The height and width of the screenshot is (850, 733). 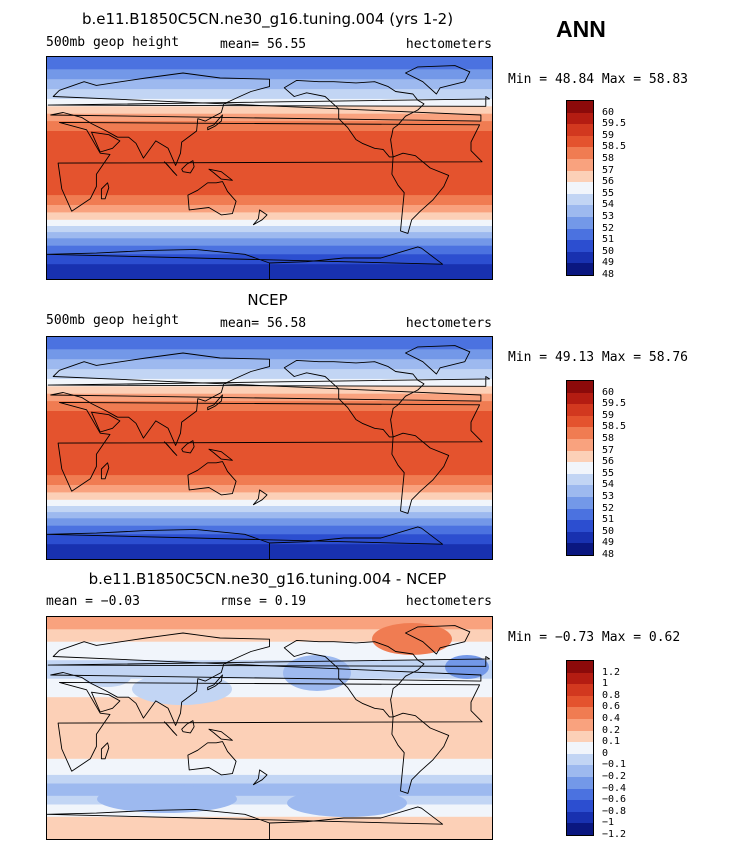 What do you see at coordinates (581, 29) in the screenshot?
I see `season-label: ANN` at bounding box center [581, 29].